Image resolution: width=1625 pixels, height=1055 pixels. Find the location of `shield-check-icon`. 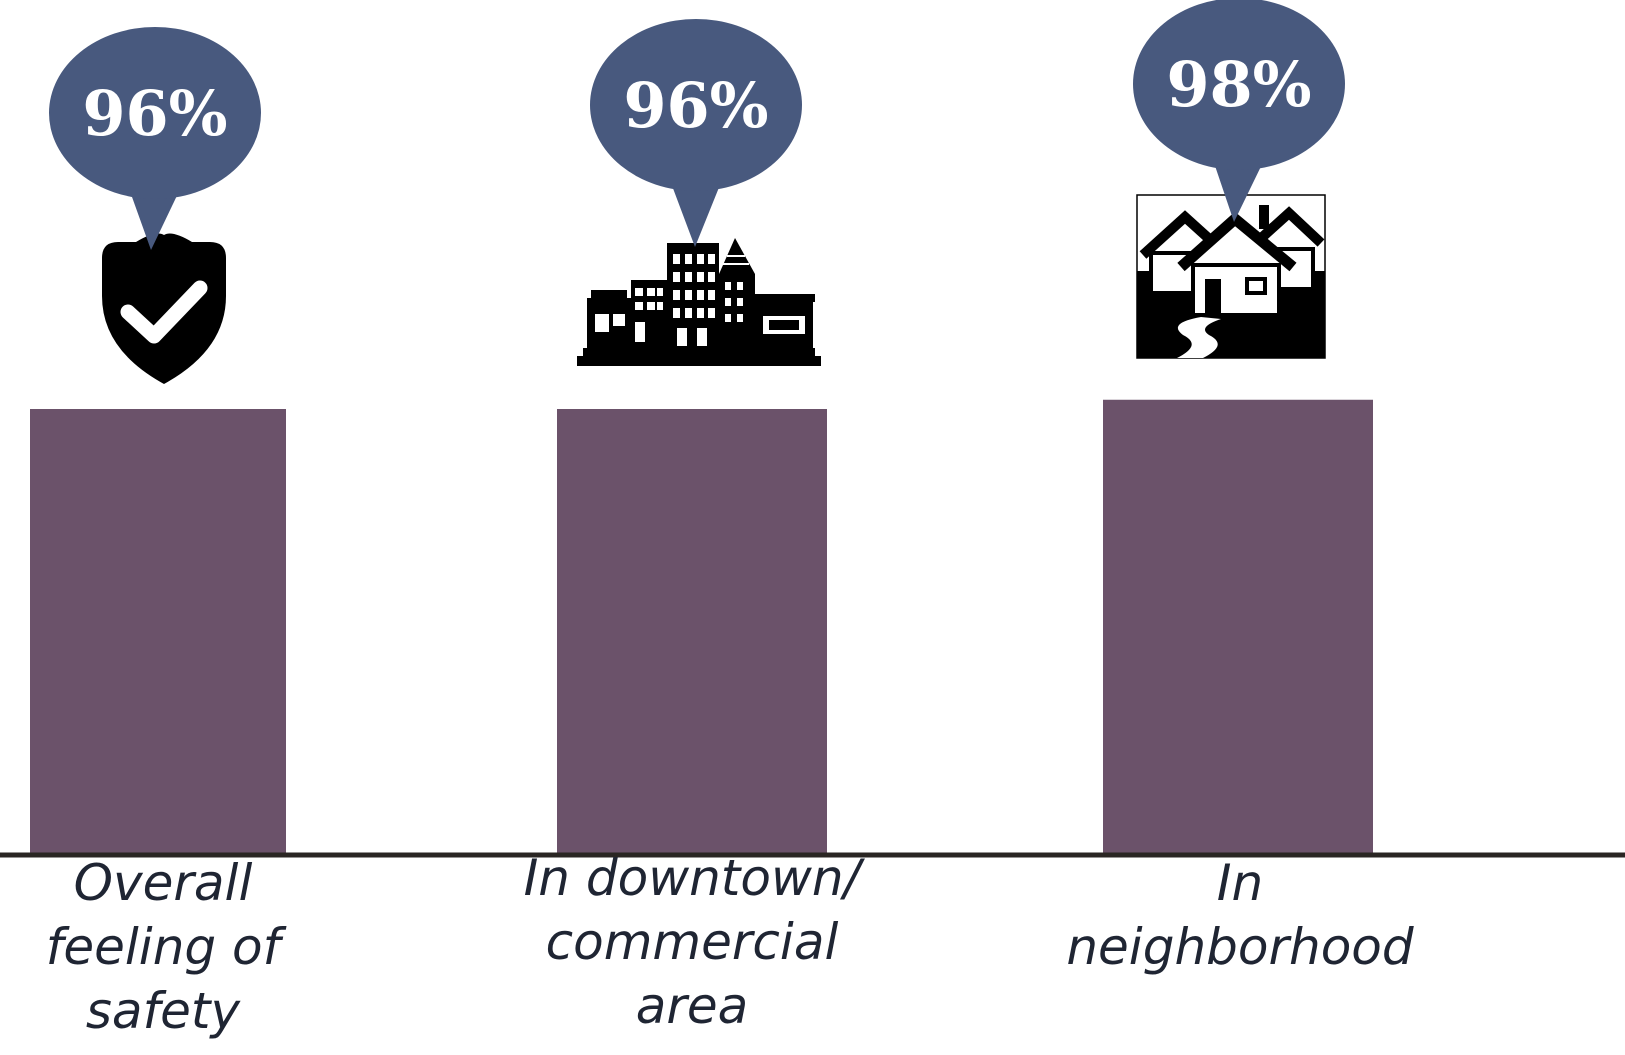

shield-check-icon is located at coordinates (164, 308).